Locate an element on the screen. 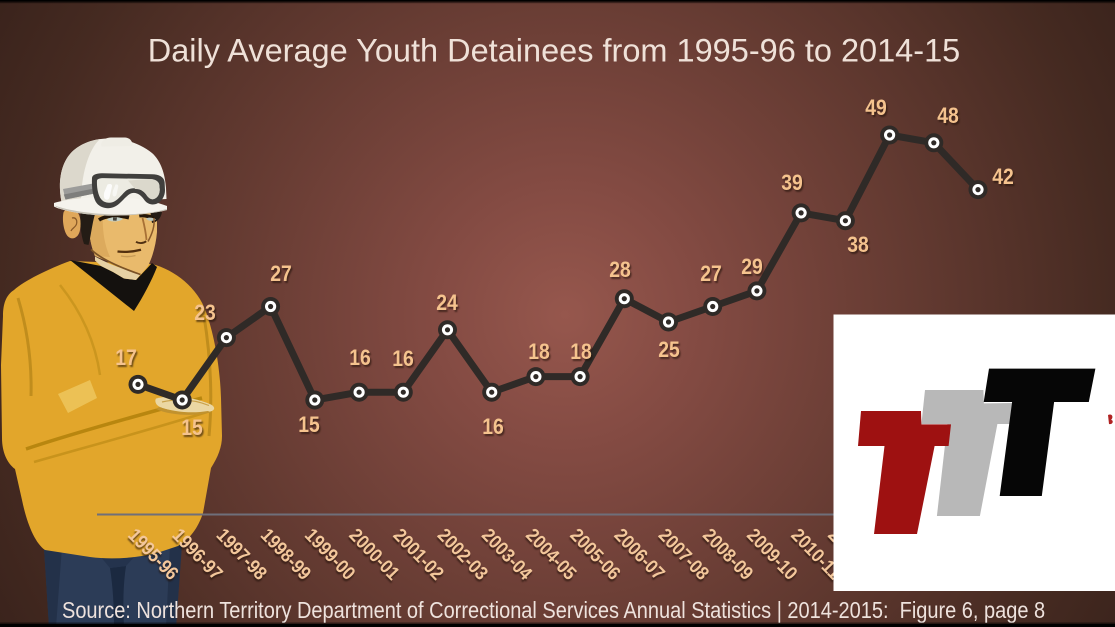 The height and width of the screenshot is (627, 1115). svg-text: 42 is located at coordinates (1003, 177).